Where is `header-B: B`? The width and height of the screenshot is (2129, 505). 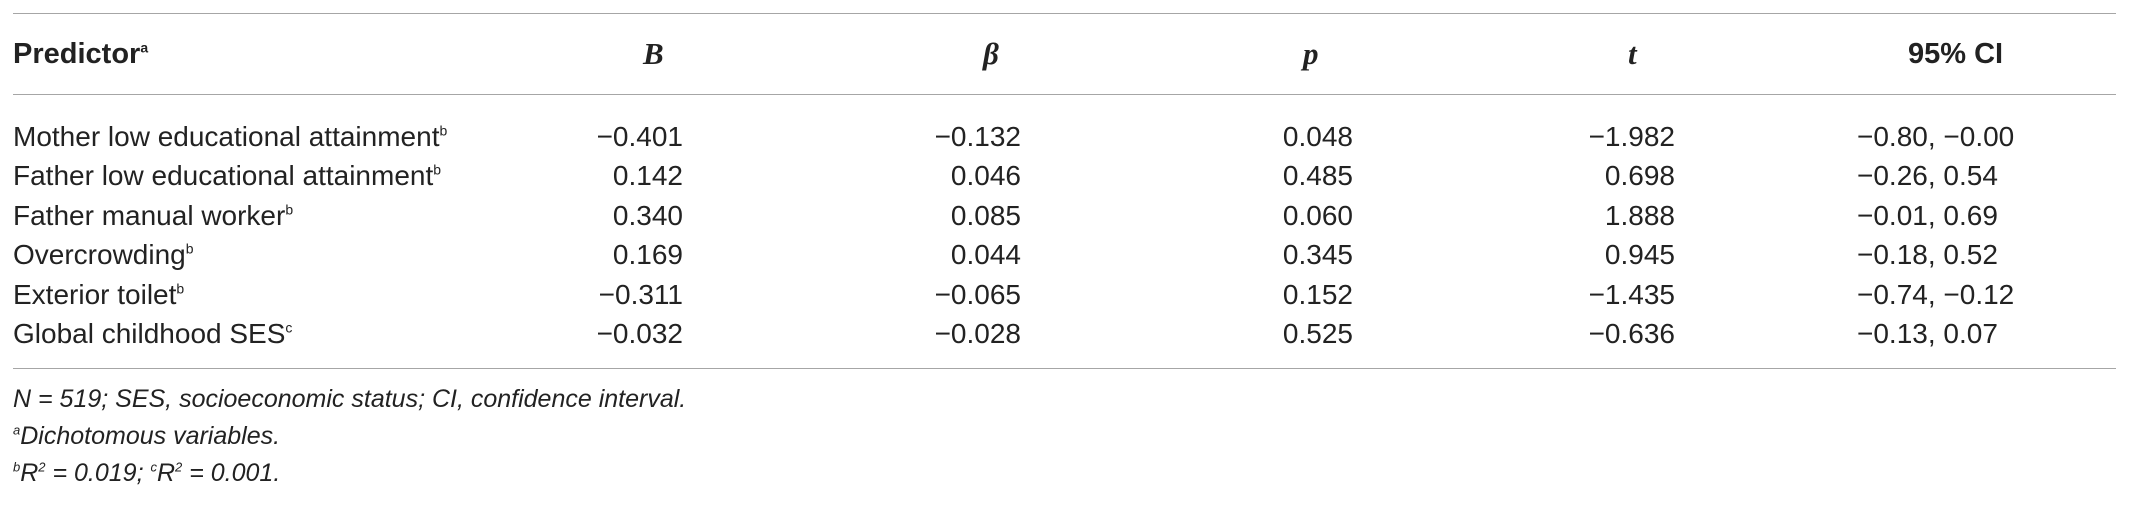
header-B: B is located at coordinates (653, 53).